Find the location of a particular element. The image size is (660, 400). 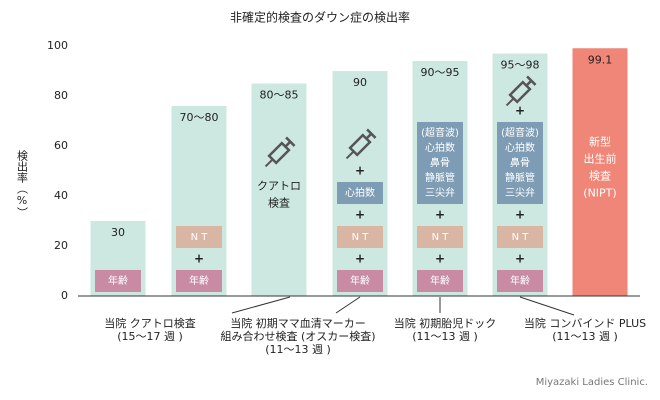

bar-text: 出生前 is located at coordinates (600, 159).